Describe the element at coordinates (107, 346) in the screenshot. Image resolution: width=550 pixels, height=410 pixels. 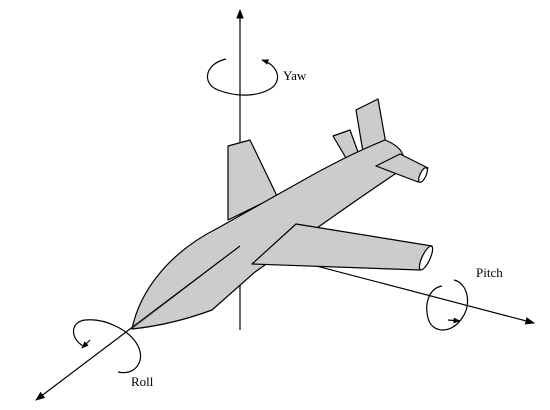
I see `roll-rotation-arrow` at that location.